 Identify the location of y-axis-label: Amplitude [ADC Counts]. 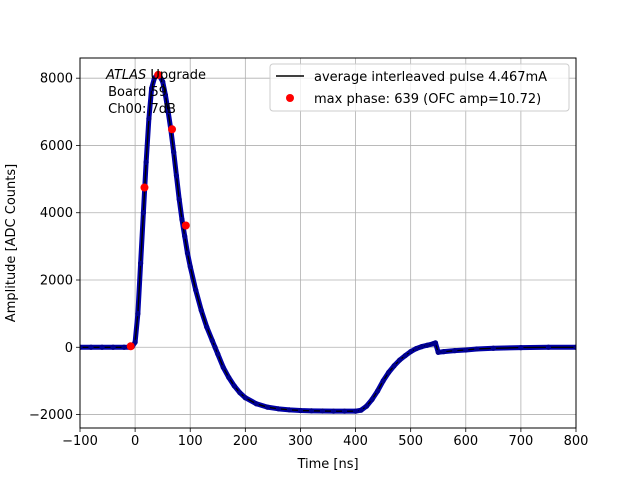
(11, 243).